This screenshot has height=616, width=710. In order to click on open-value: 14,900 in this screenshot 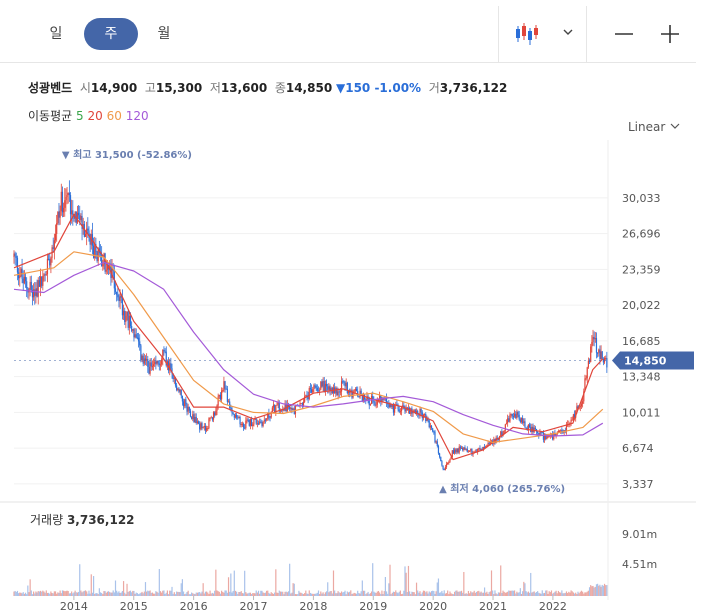, I will do `click(114, 88)`.